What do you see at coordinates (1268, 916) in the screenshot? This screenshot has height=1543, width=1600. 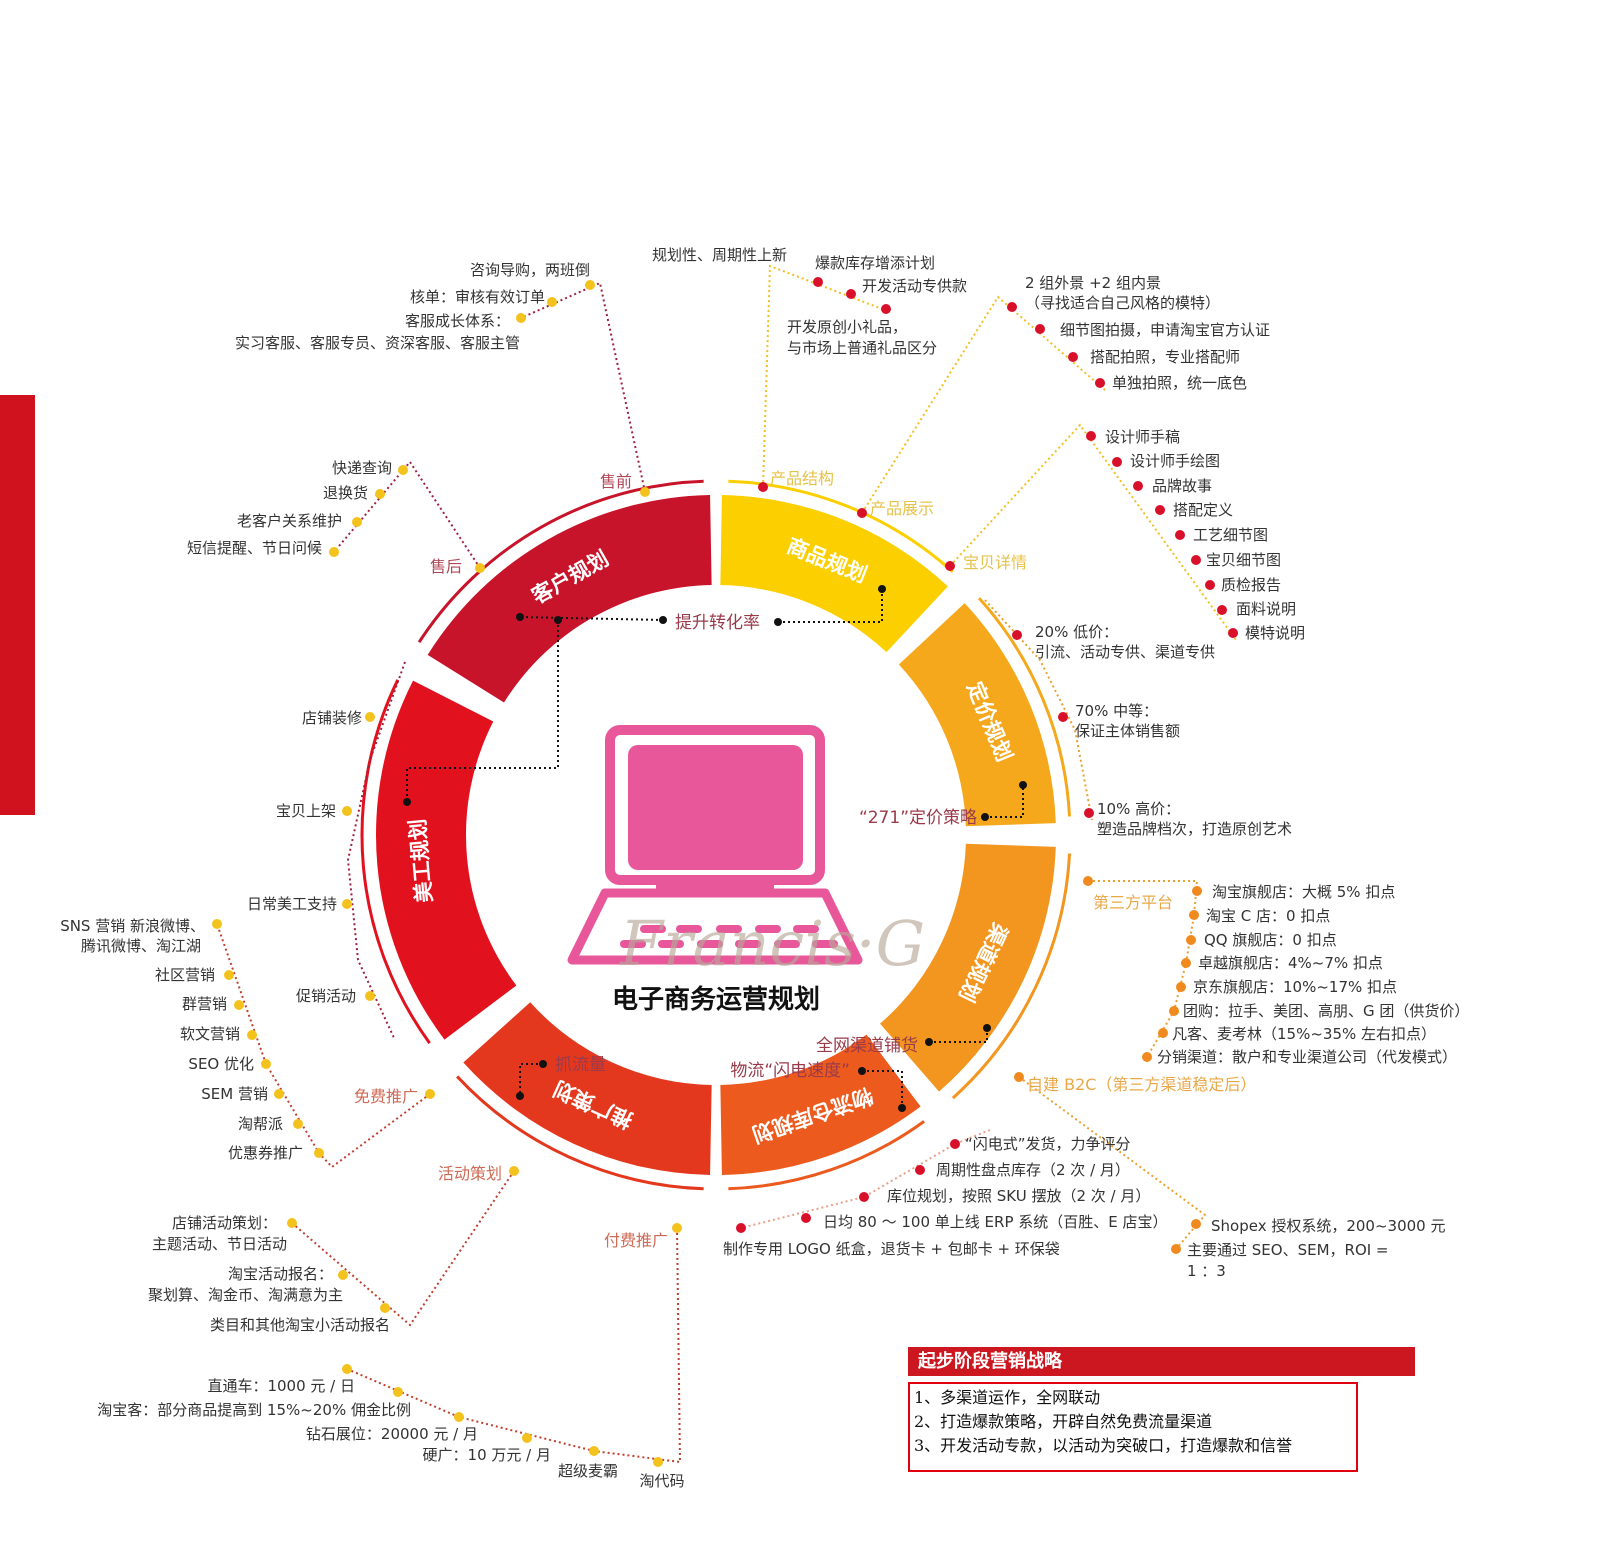 I see `third-party-item: 淘宝 C 店：0 扣点` at bounding box center [1268, 916].